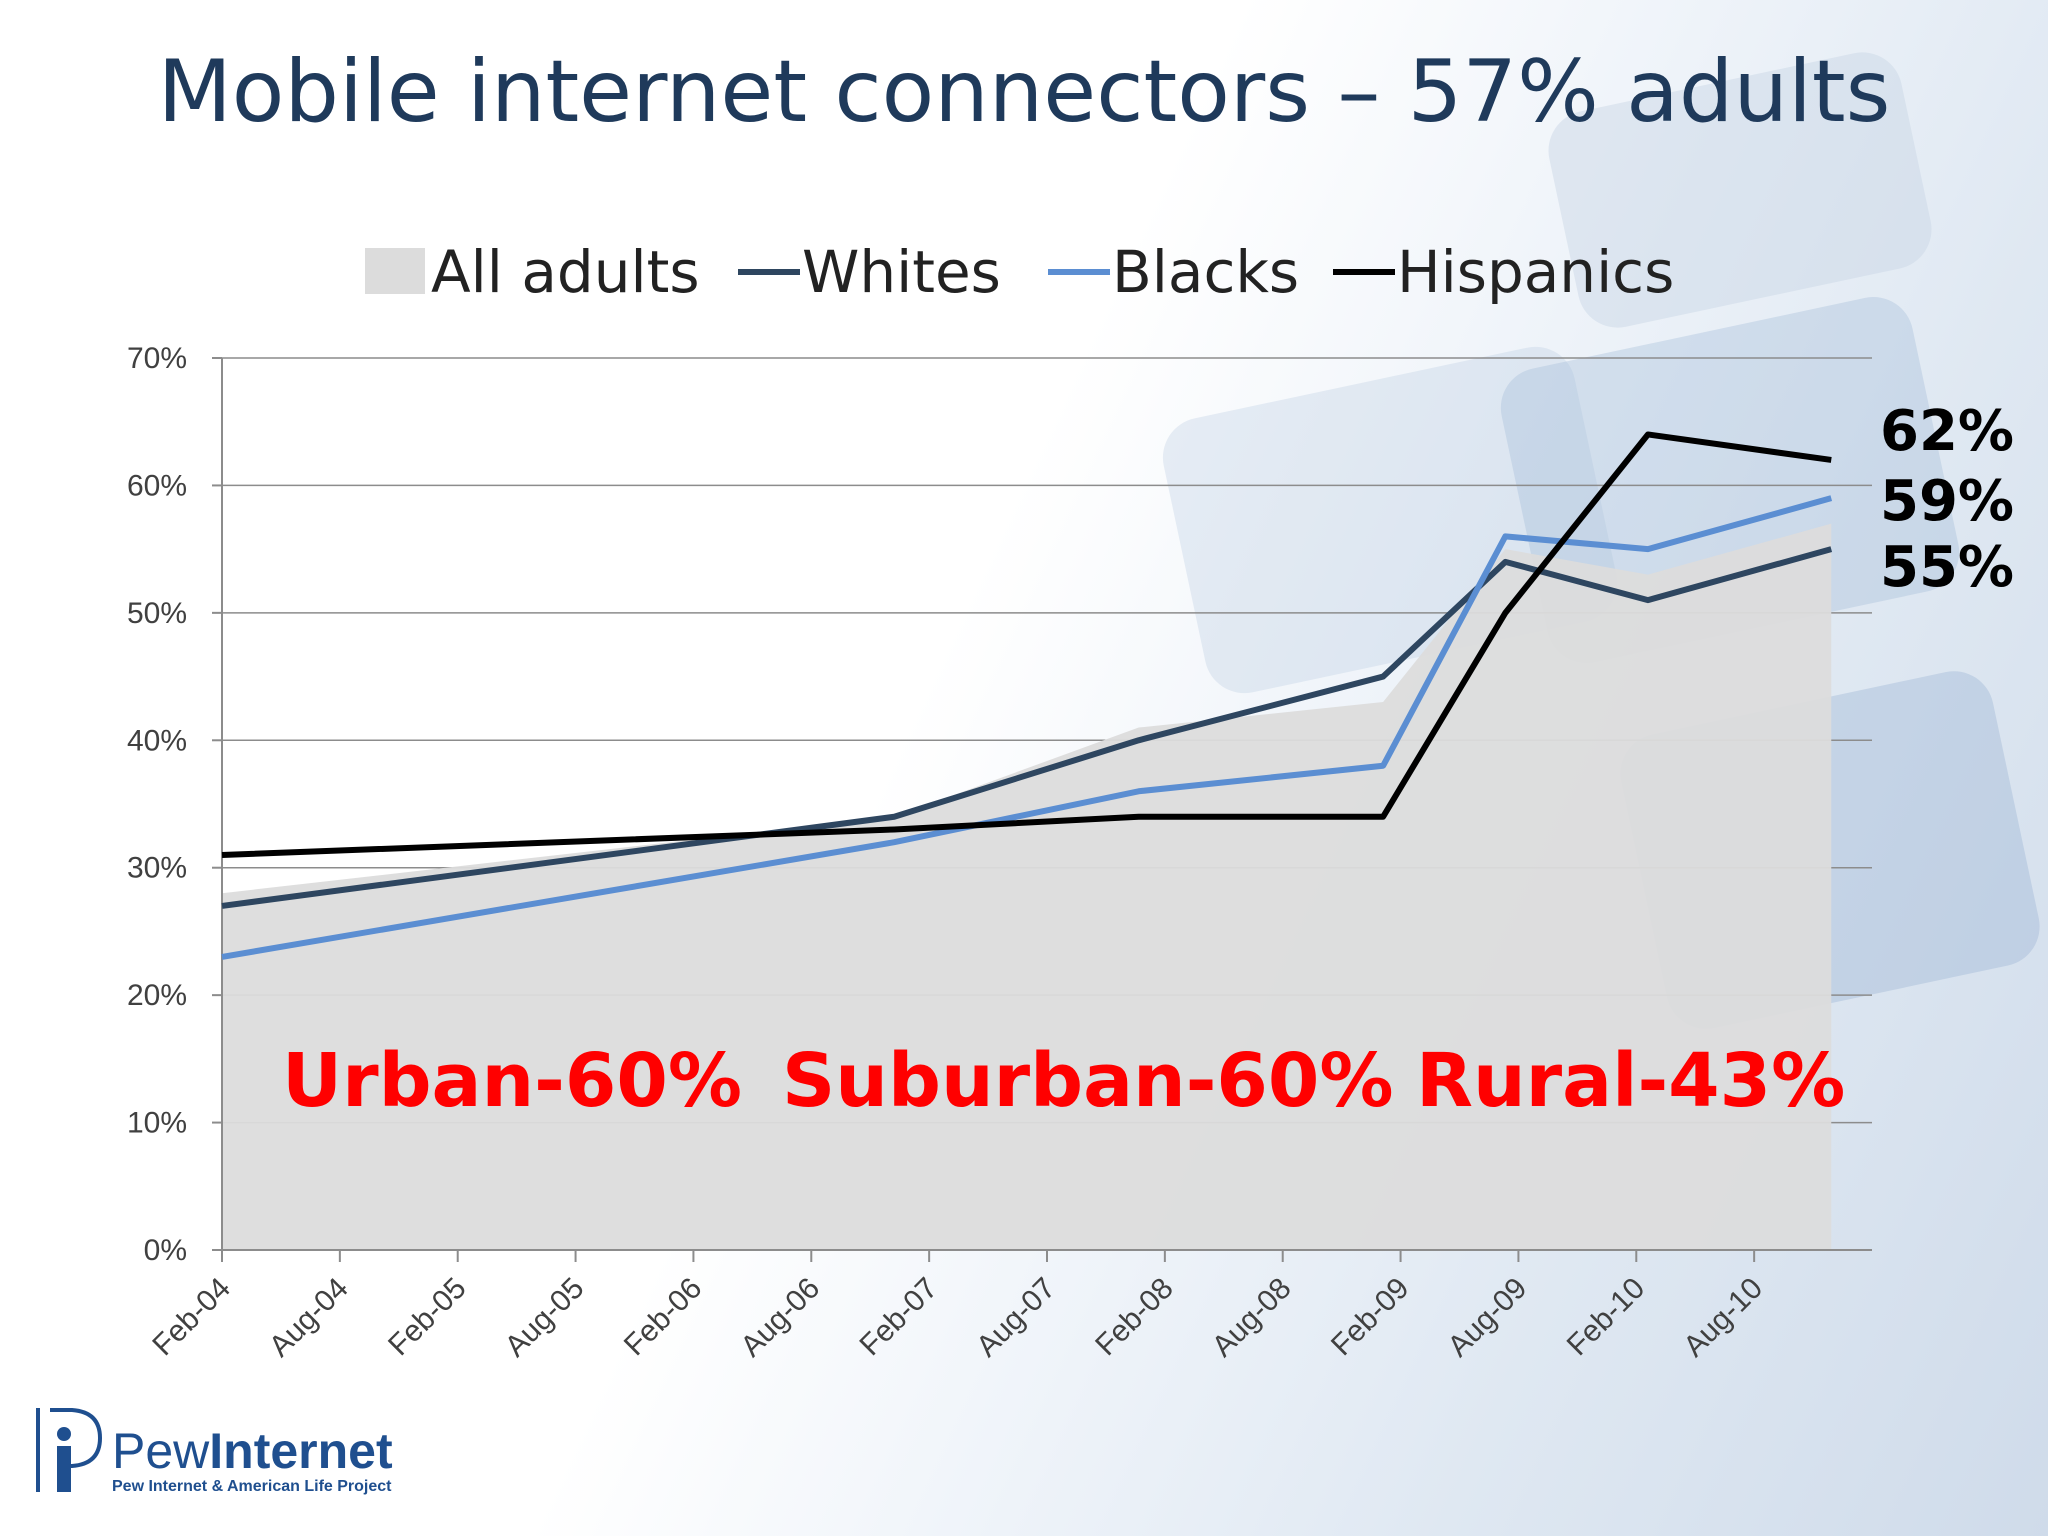  What do you see at coordinates (191, 1317) in the screenshot?
I see `x-tick-label: Feb-04` at bounding box center [191, 1317].